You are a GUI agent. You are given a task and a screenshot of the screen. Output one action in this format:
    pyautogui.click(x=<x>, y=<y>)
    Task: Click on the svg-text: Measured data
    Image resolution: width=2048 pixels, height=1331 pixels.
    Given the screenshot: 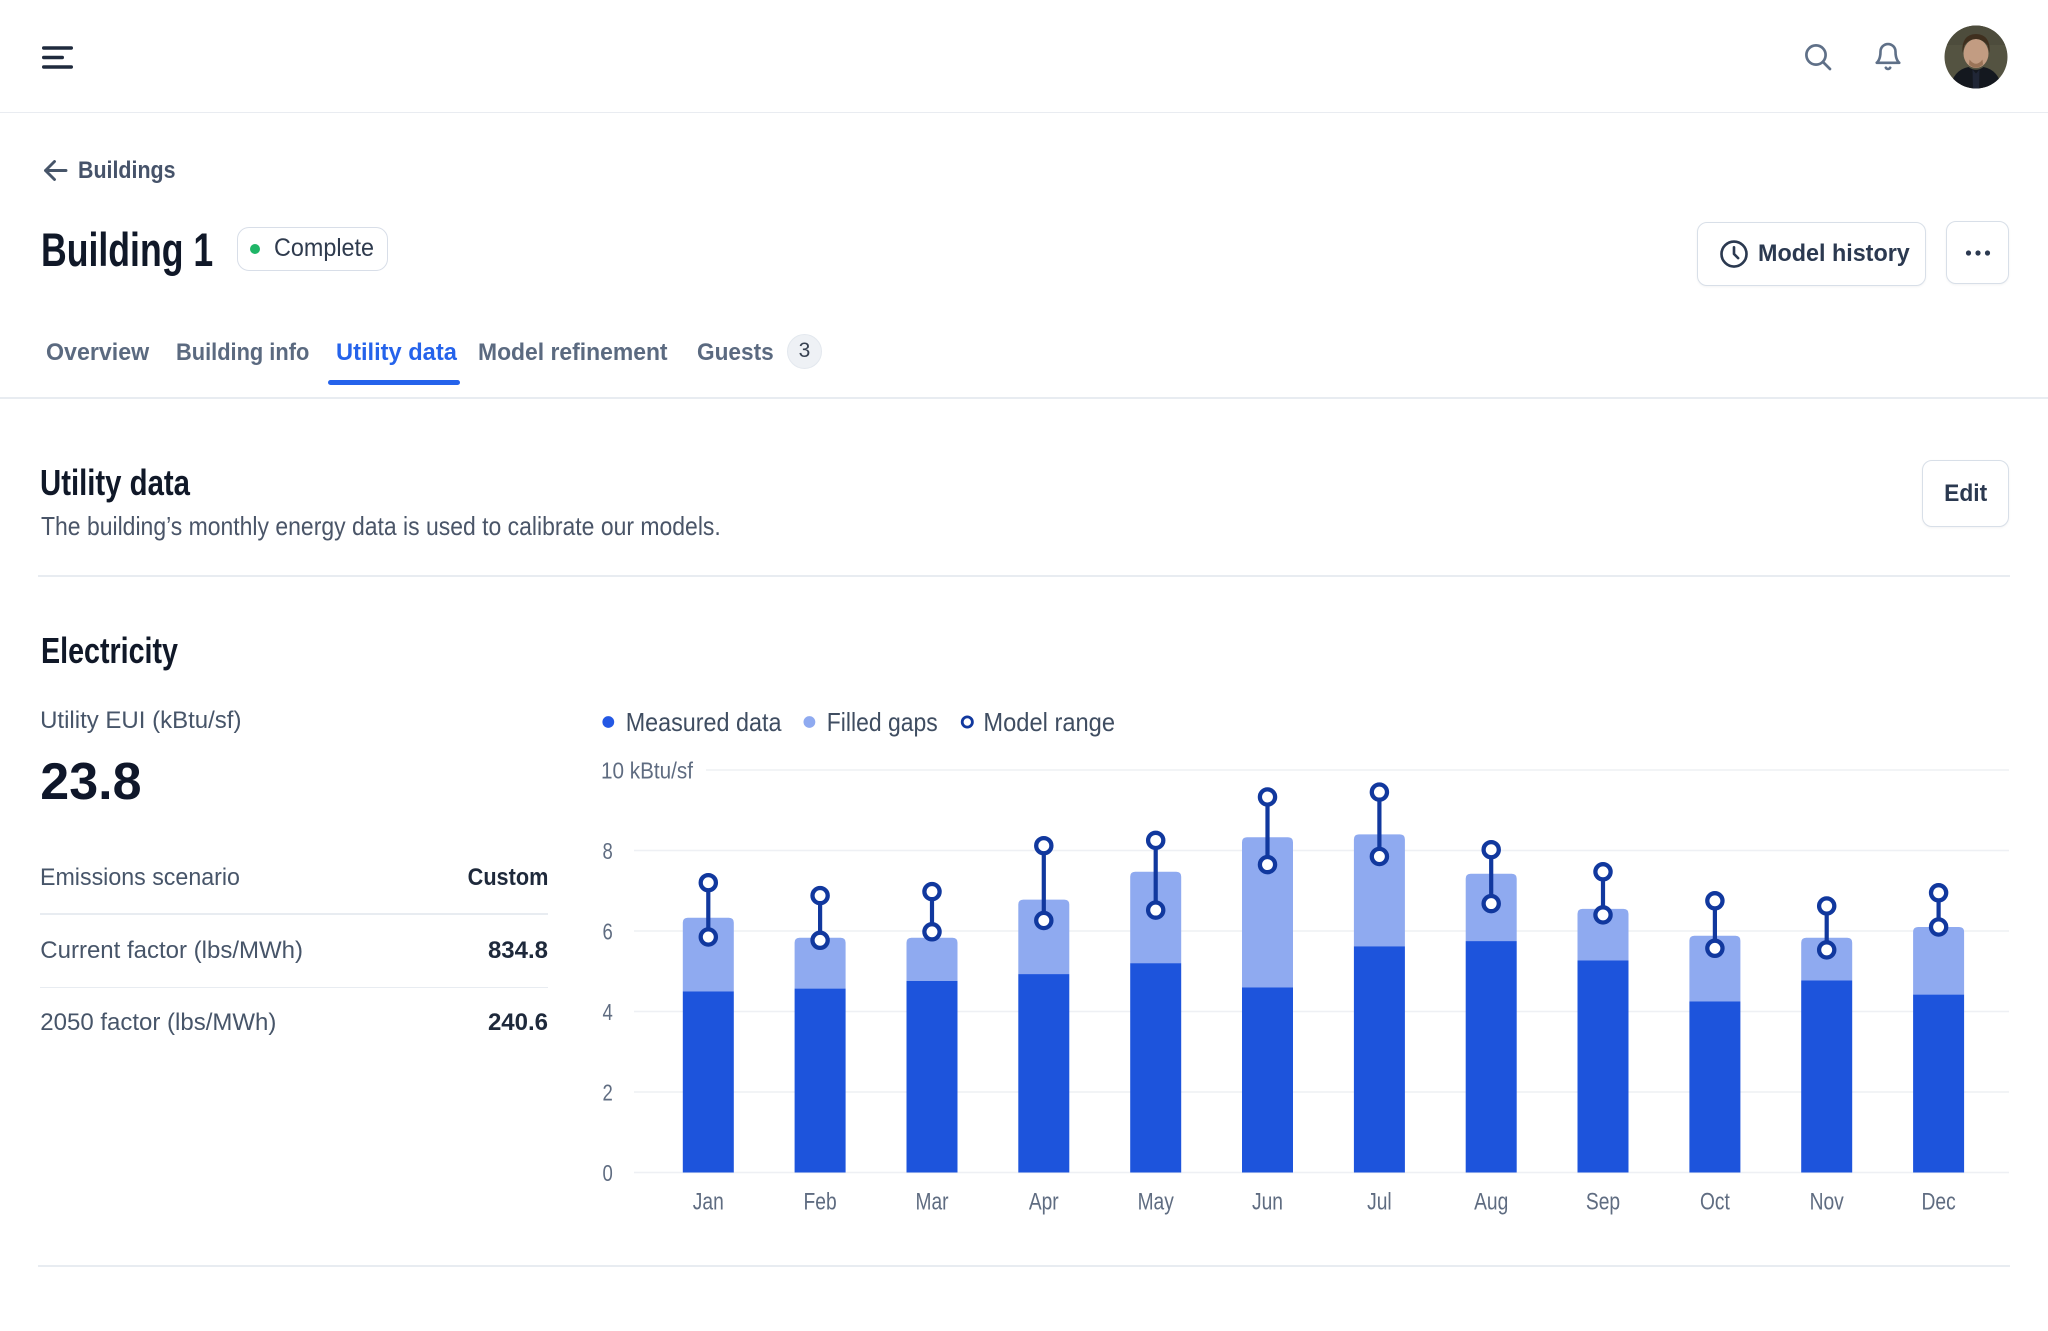 What is the action you would take?
    pyautogui.click(x=704, y=722)
    